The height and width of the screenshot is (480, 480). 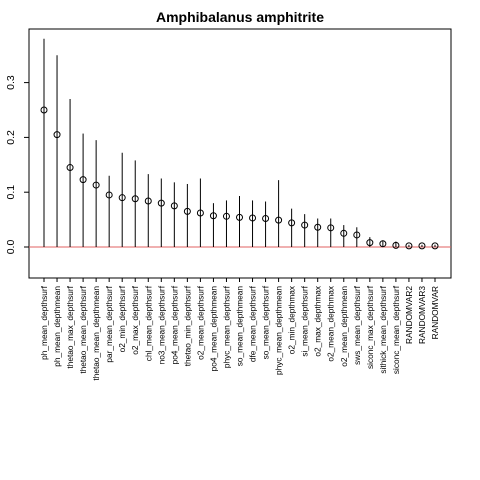 What do you see at coordinates (226, 326) in the screenshot?
I see `x-category-label: phyc_mean_depthsurf` at bounding box center [226, 326].